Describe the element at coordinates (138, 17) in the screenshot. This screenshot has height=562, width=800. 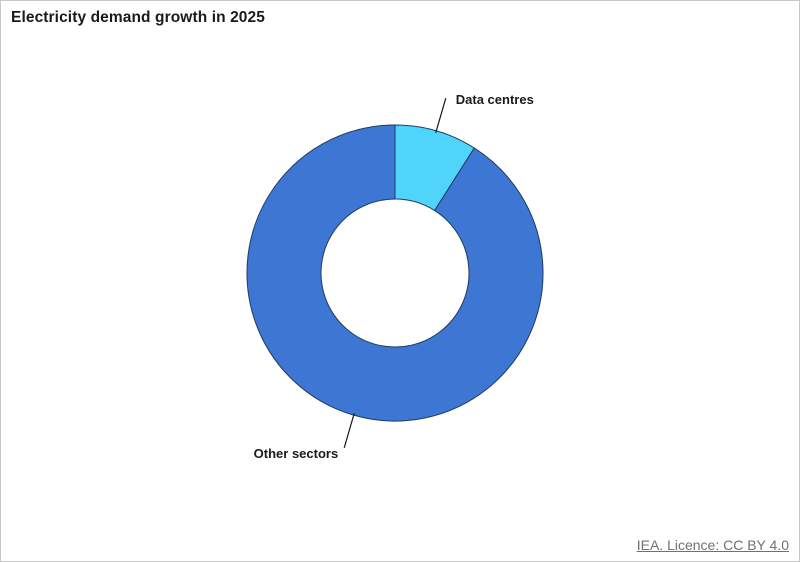
I see `chart-title: Electricity demand growth in 2025` at that location.